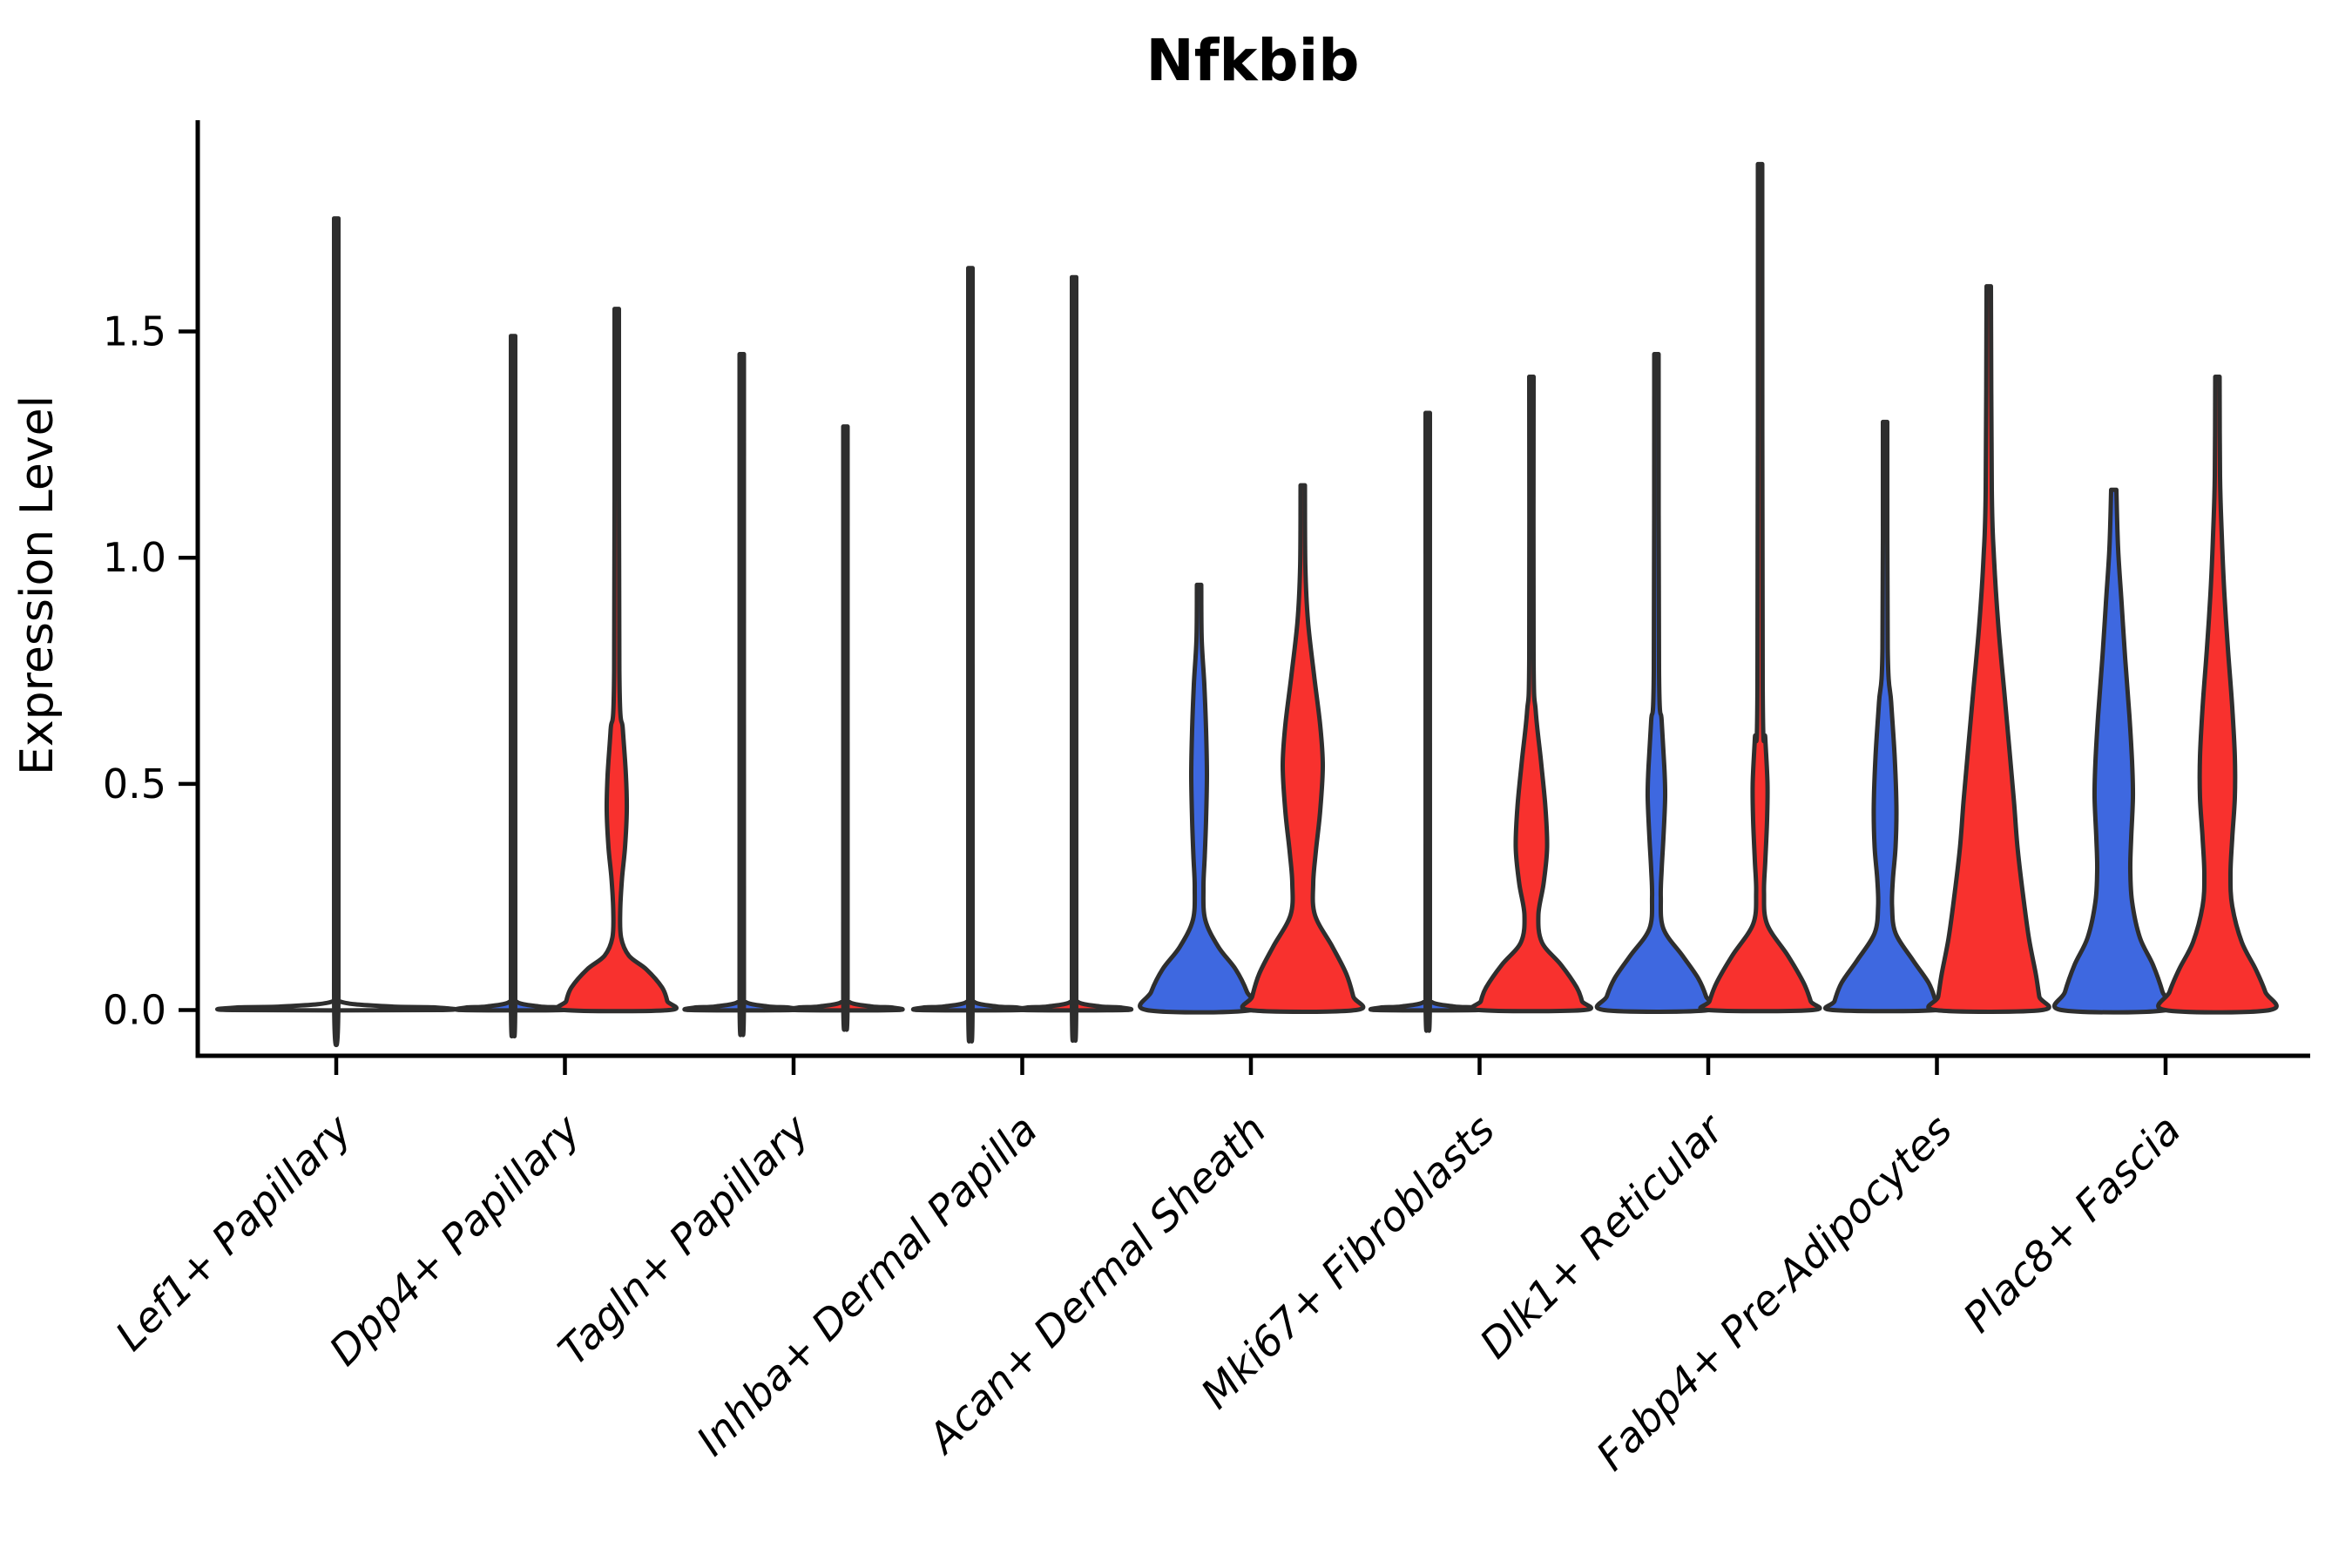  I want to click on y-axis-title: Expression Level, so click(37, 585).